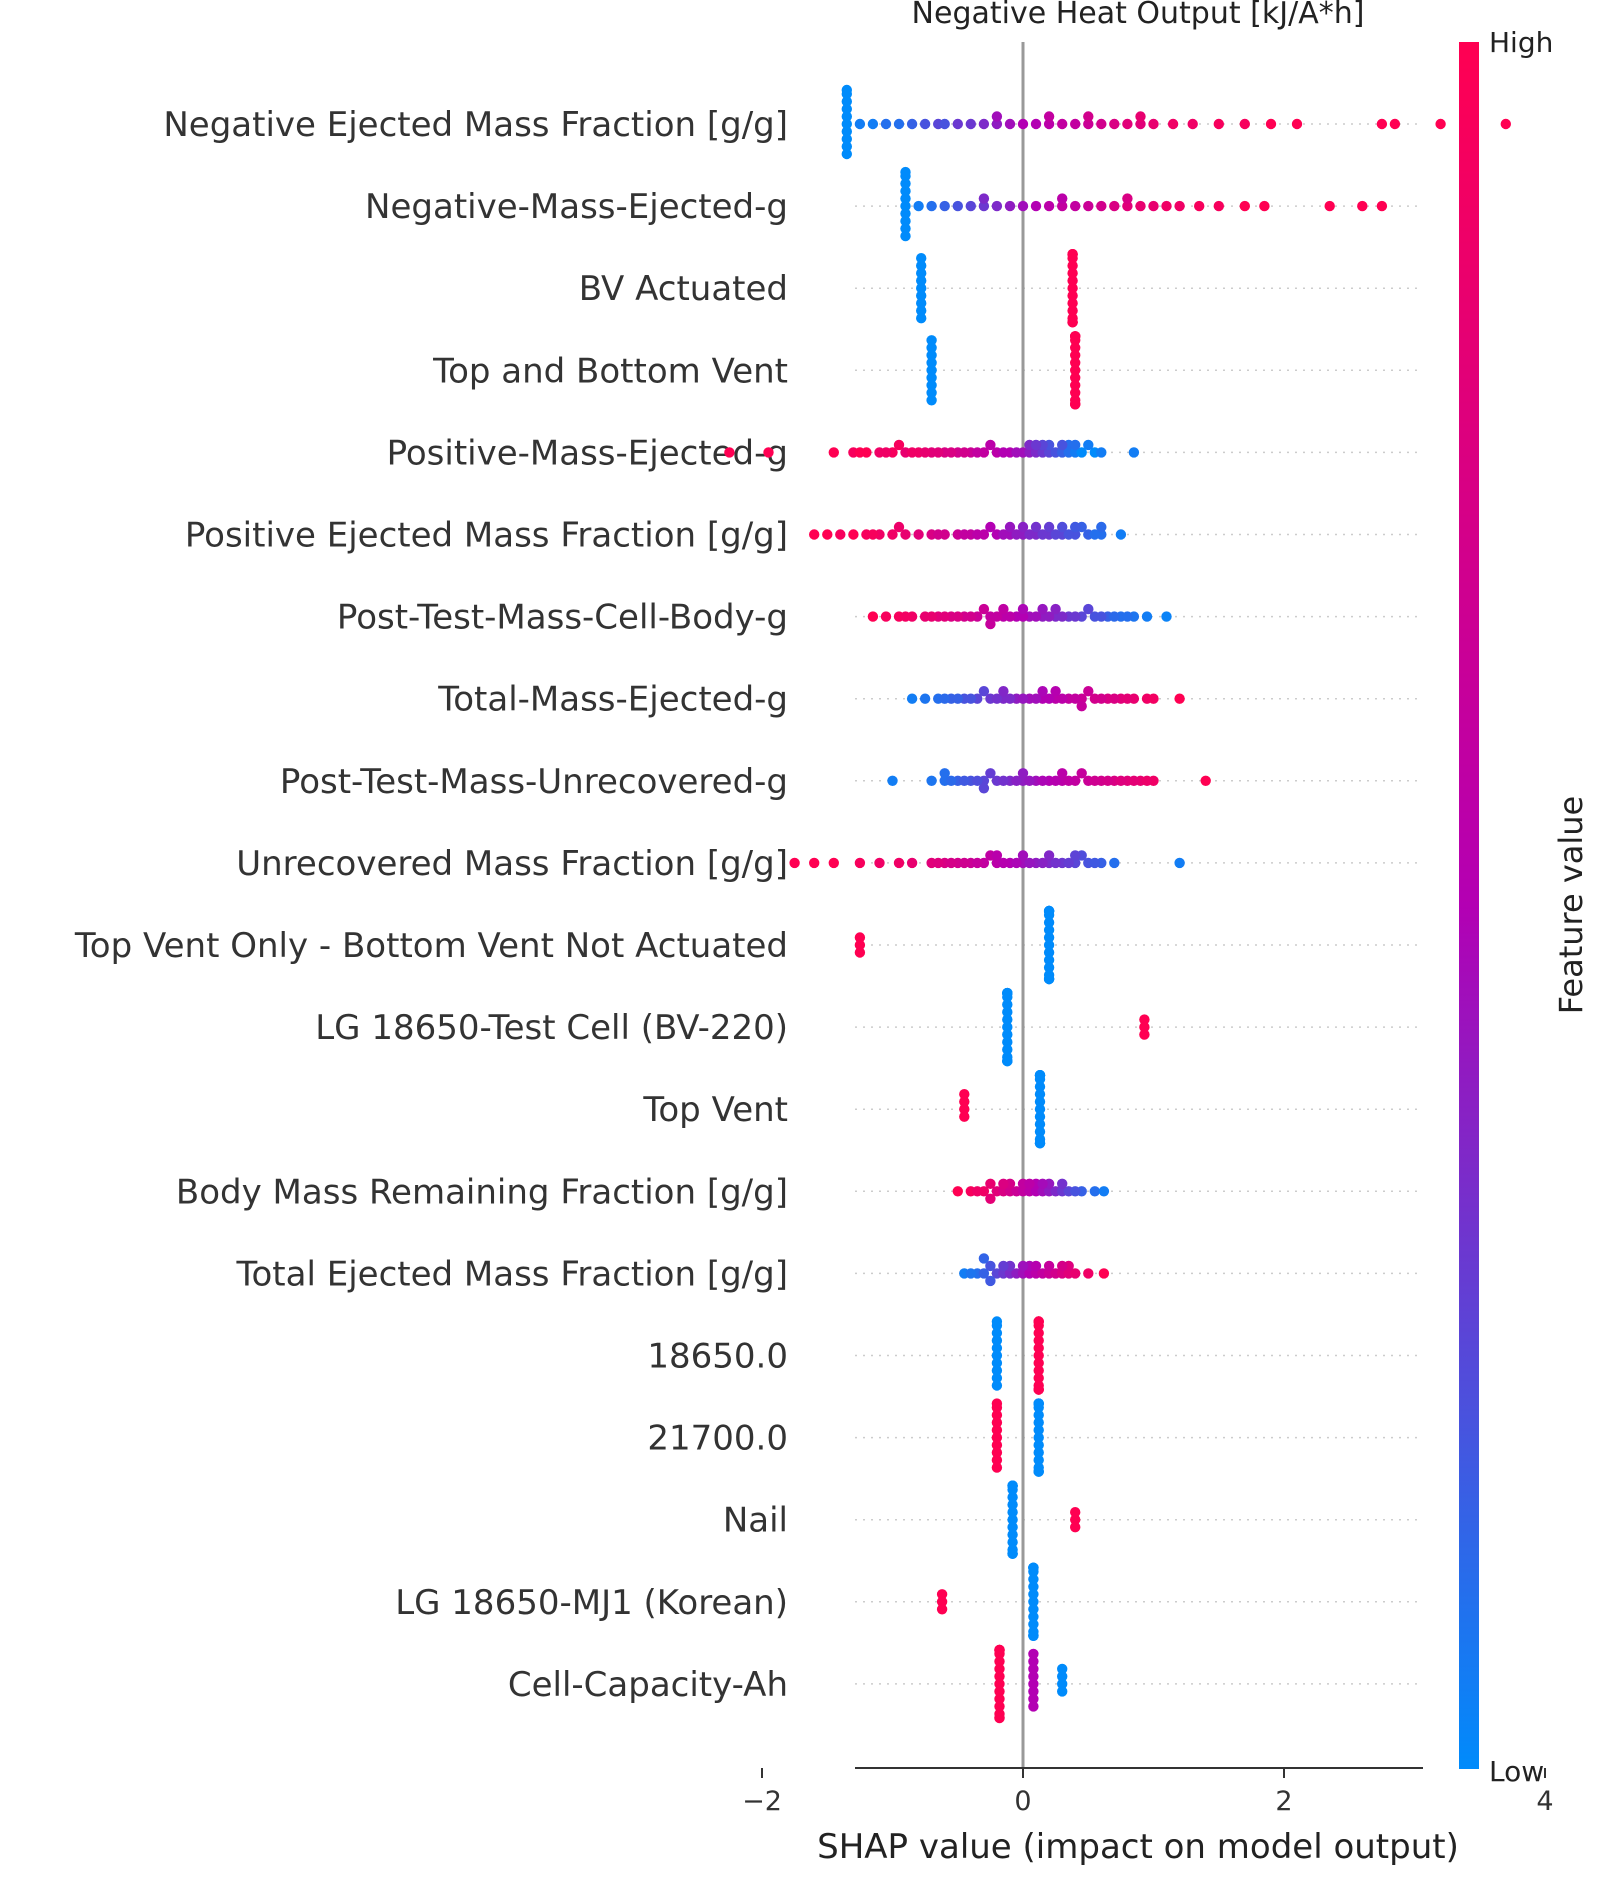 Image resolution: width=1600 pixels, height=1900 pixels. I want to click on feature-label: LG 18650-Test Cell (BV-220), so click(551, 1028).